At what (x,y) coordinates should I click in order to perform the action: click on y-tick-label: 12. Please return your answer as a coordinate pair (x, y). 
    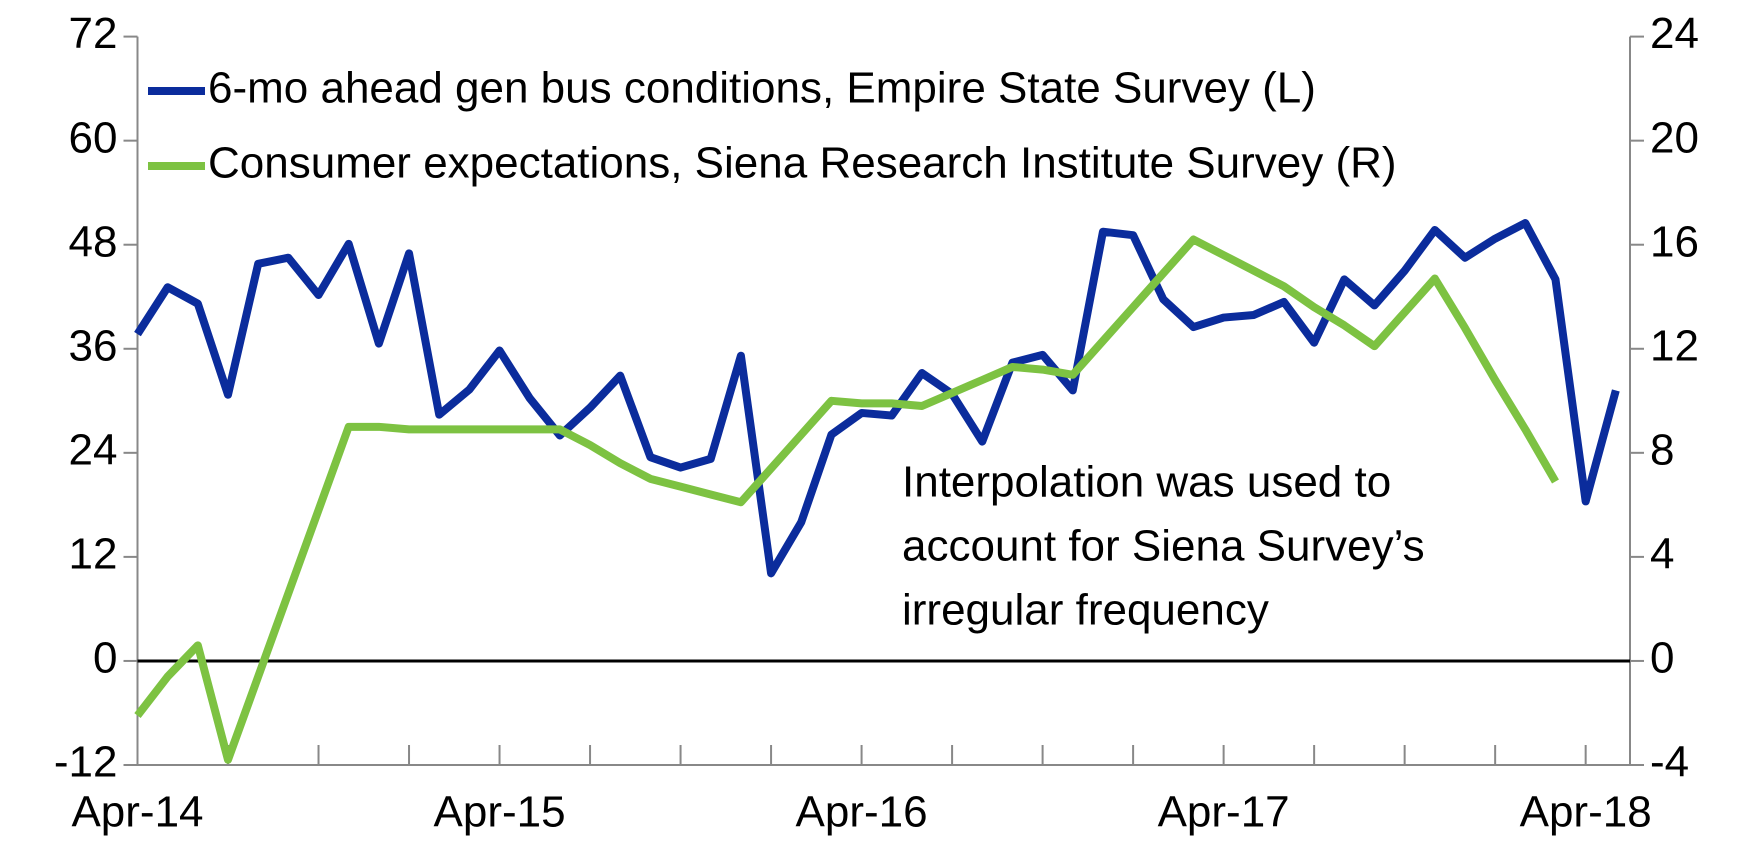
    Looking at the image, I should click on (93, 554).